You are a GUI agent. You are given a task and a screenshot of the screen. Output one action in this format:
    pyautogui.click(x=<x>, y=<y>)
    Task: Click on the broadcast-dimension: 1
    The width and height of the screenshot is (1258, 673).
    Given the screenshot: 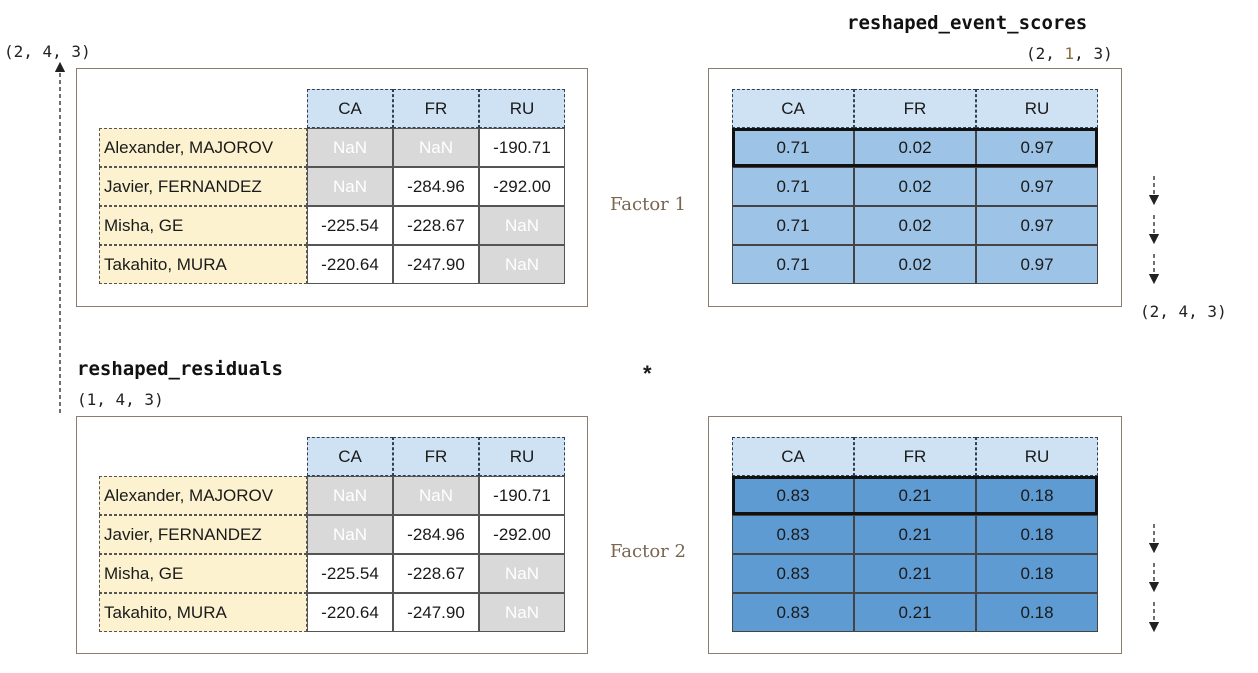 What is the action you would take?
    pyautogui.click(x=1069, y=53)
    